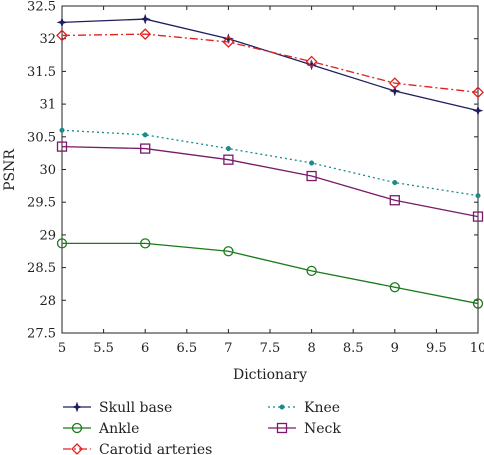 Image resolution: width=484 pixels, height=455 pixels. Describe the element at coordinates (41, 72) in the screenshot. I see `y-tick-label: 31.5` at that location.